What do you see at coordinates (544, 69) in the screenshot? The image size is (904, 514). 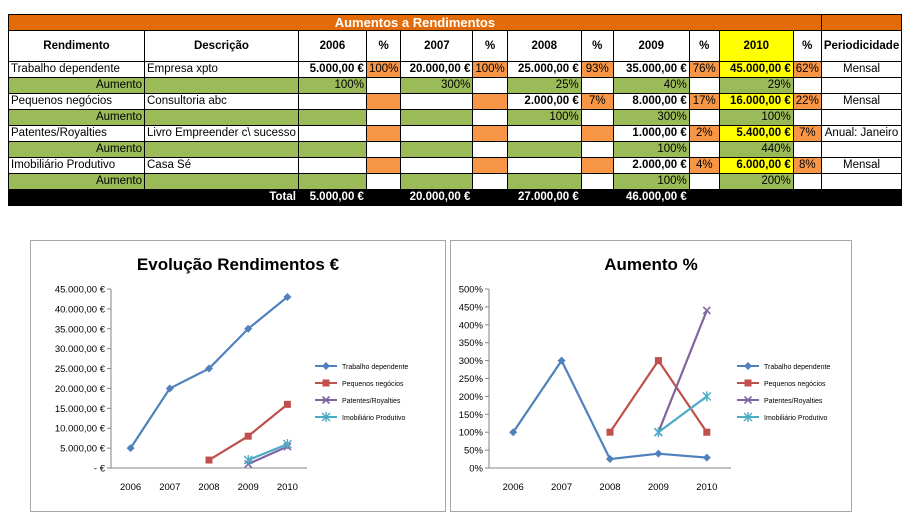 I see `value-2008: 25.000,00 €` at bounding box center [544, 69].